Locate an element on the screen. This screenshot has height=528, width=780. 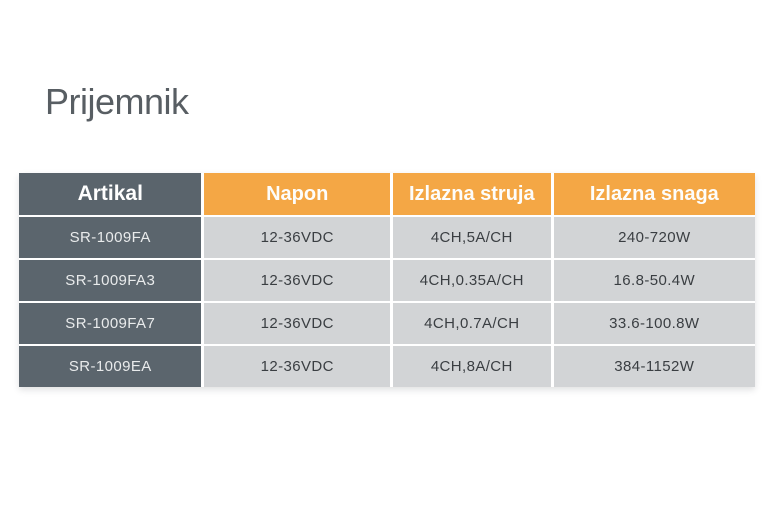
table-cell-snaga-3: 33.6-100.8W is located at coordinates (654, 323).